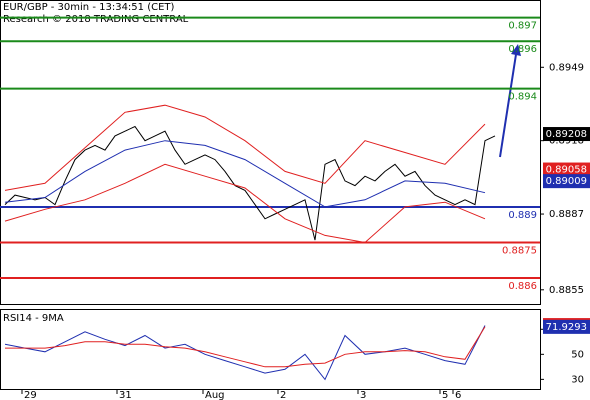 The height and width of the screenshot is (400, 590). I want to click on price-tag-label: 0.89009, so click(566, 181).